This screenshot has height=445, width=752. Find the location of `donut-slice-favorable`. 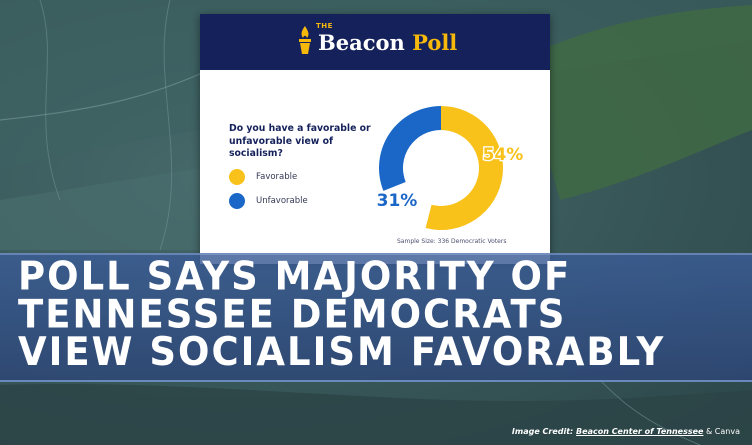

donut-slice-favorable is located at coordinates (464, 168).